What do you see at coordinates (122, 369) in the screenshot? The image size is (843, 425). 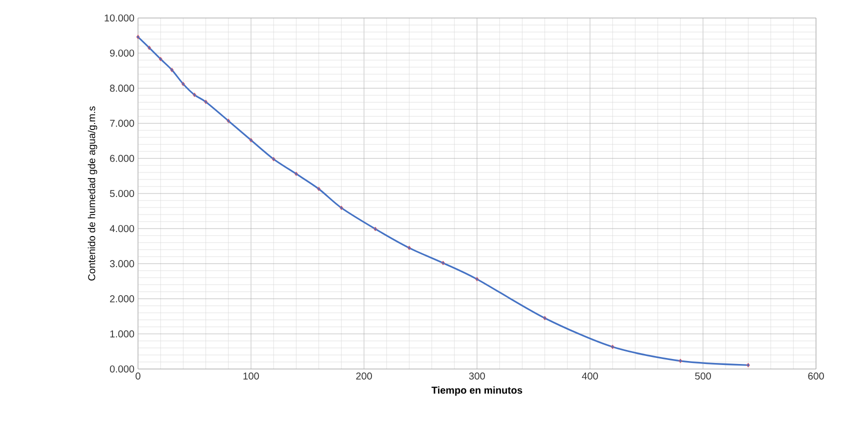 I see `y-tick-label: 0.000` at bounding box center [122, 369].